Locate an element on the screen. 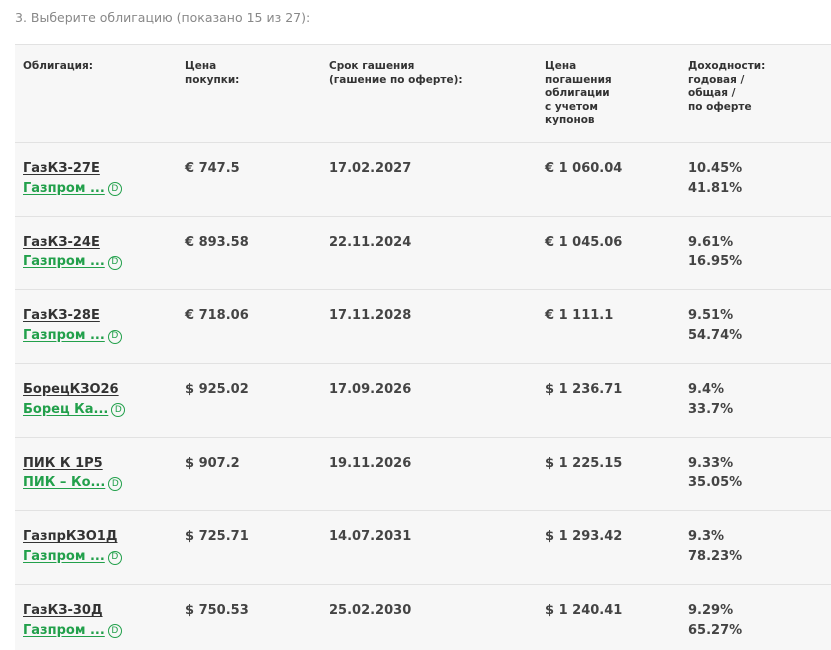  bond-cell: ГазКЗ-27Е Газпром ... D is located at coordinates (72, 178).